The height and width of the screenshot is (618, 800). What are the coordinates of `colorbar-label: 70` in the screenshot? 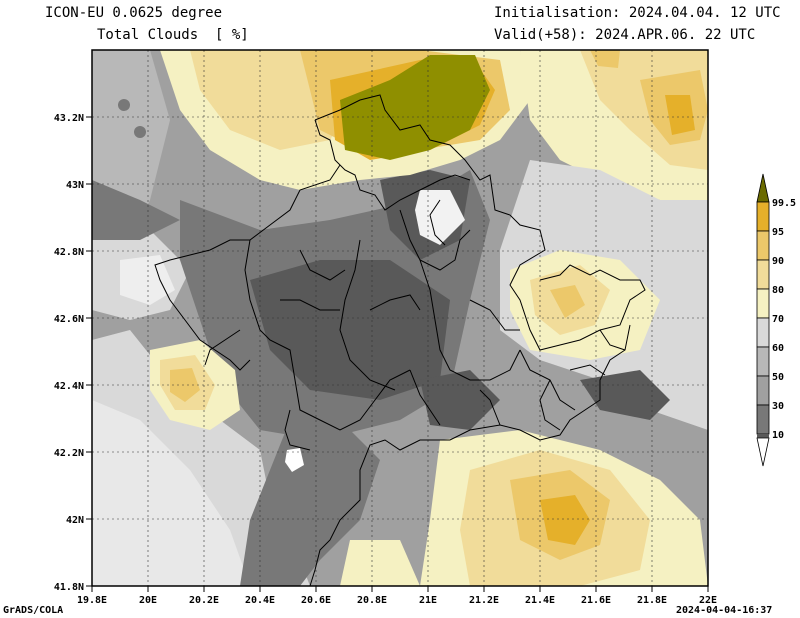 It's located at (778, 319).